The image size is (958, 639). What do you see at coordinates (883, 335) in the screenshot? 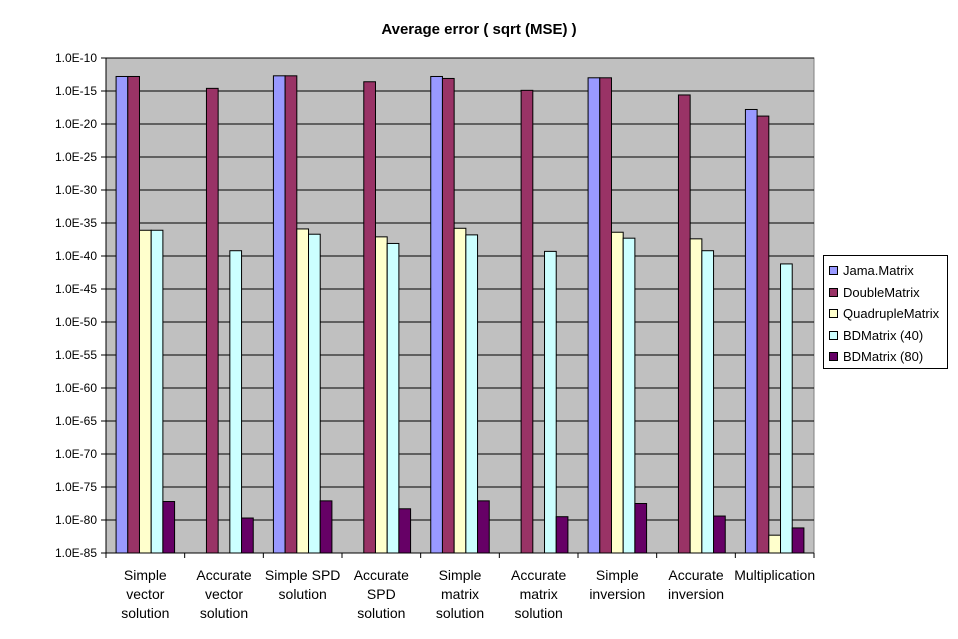
I see `legend-label: BDMatrix (40)` at bounding box center [883, 335].